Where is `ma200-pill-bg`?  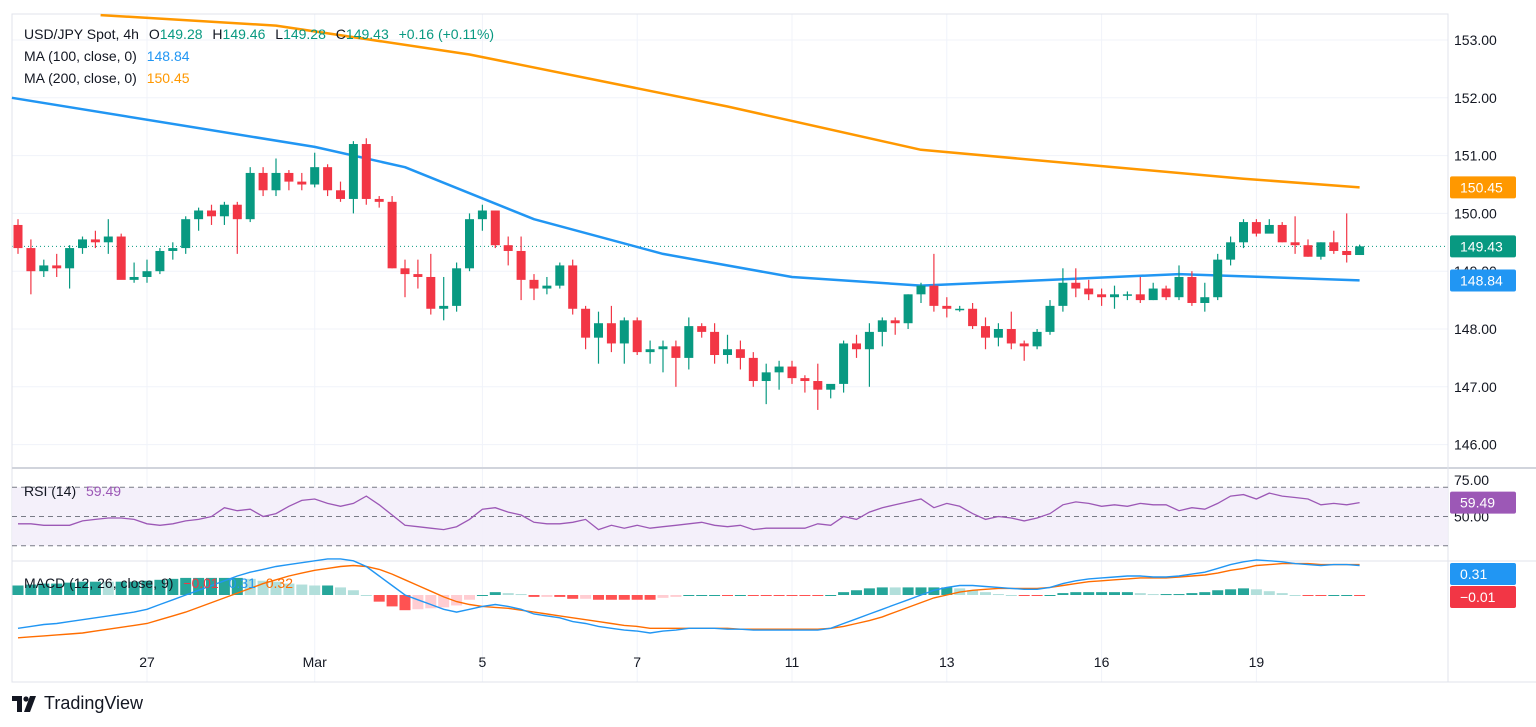
ma200-pill-bg is located at coordinates (1483, 187).